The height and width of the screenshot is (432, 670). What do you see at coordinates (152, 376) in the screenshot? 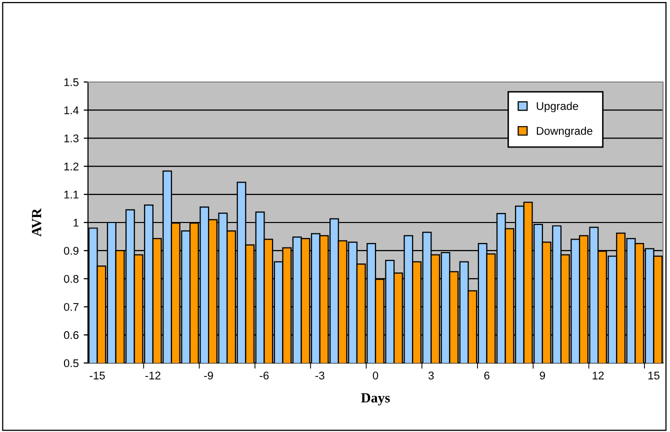
I see `x-tick-label: -12` at bounding box center [152, 376].